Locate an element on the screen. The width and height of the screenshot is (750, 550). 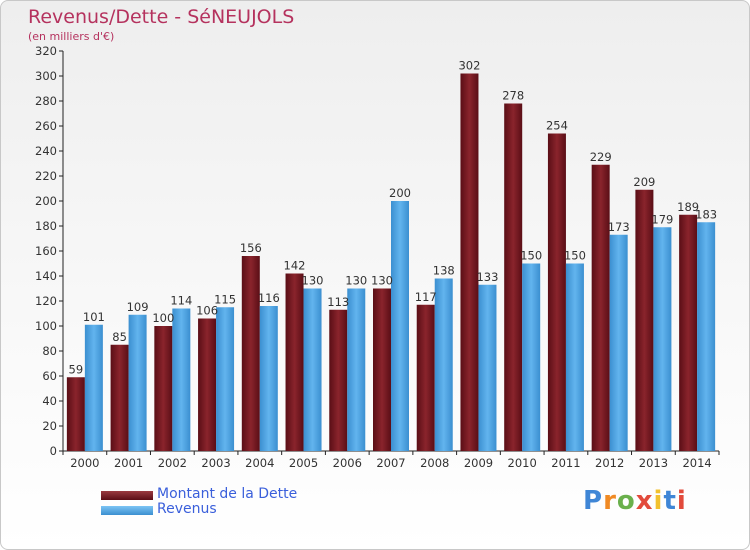
x-tick-label: 2013 is located at coordinates (653, 463).